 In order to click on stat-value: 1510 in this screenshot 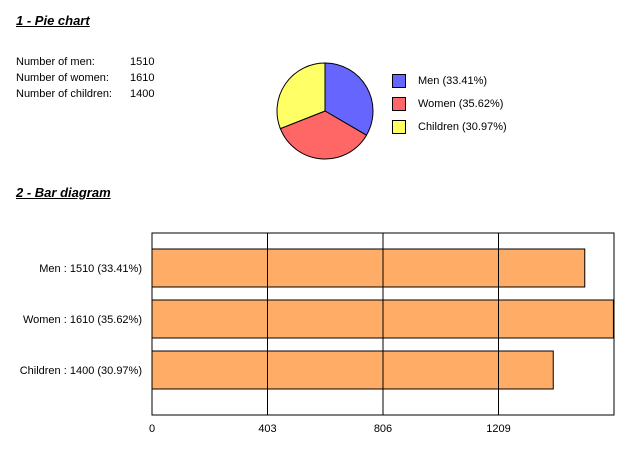, I will do `click(142, 62)`.